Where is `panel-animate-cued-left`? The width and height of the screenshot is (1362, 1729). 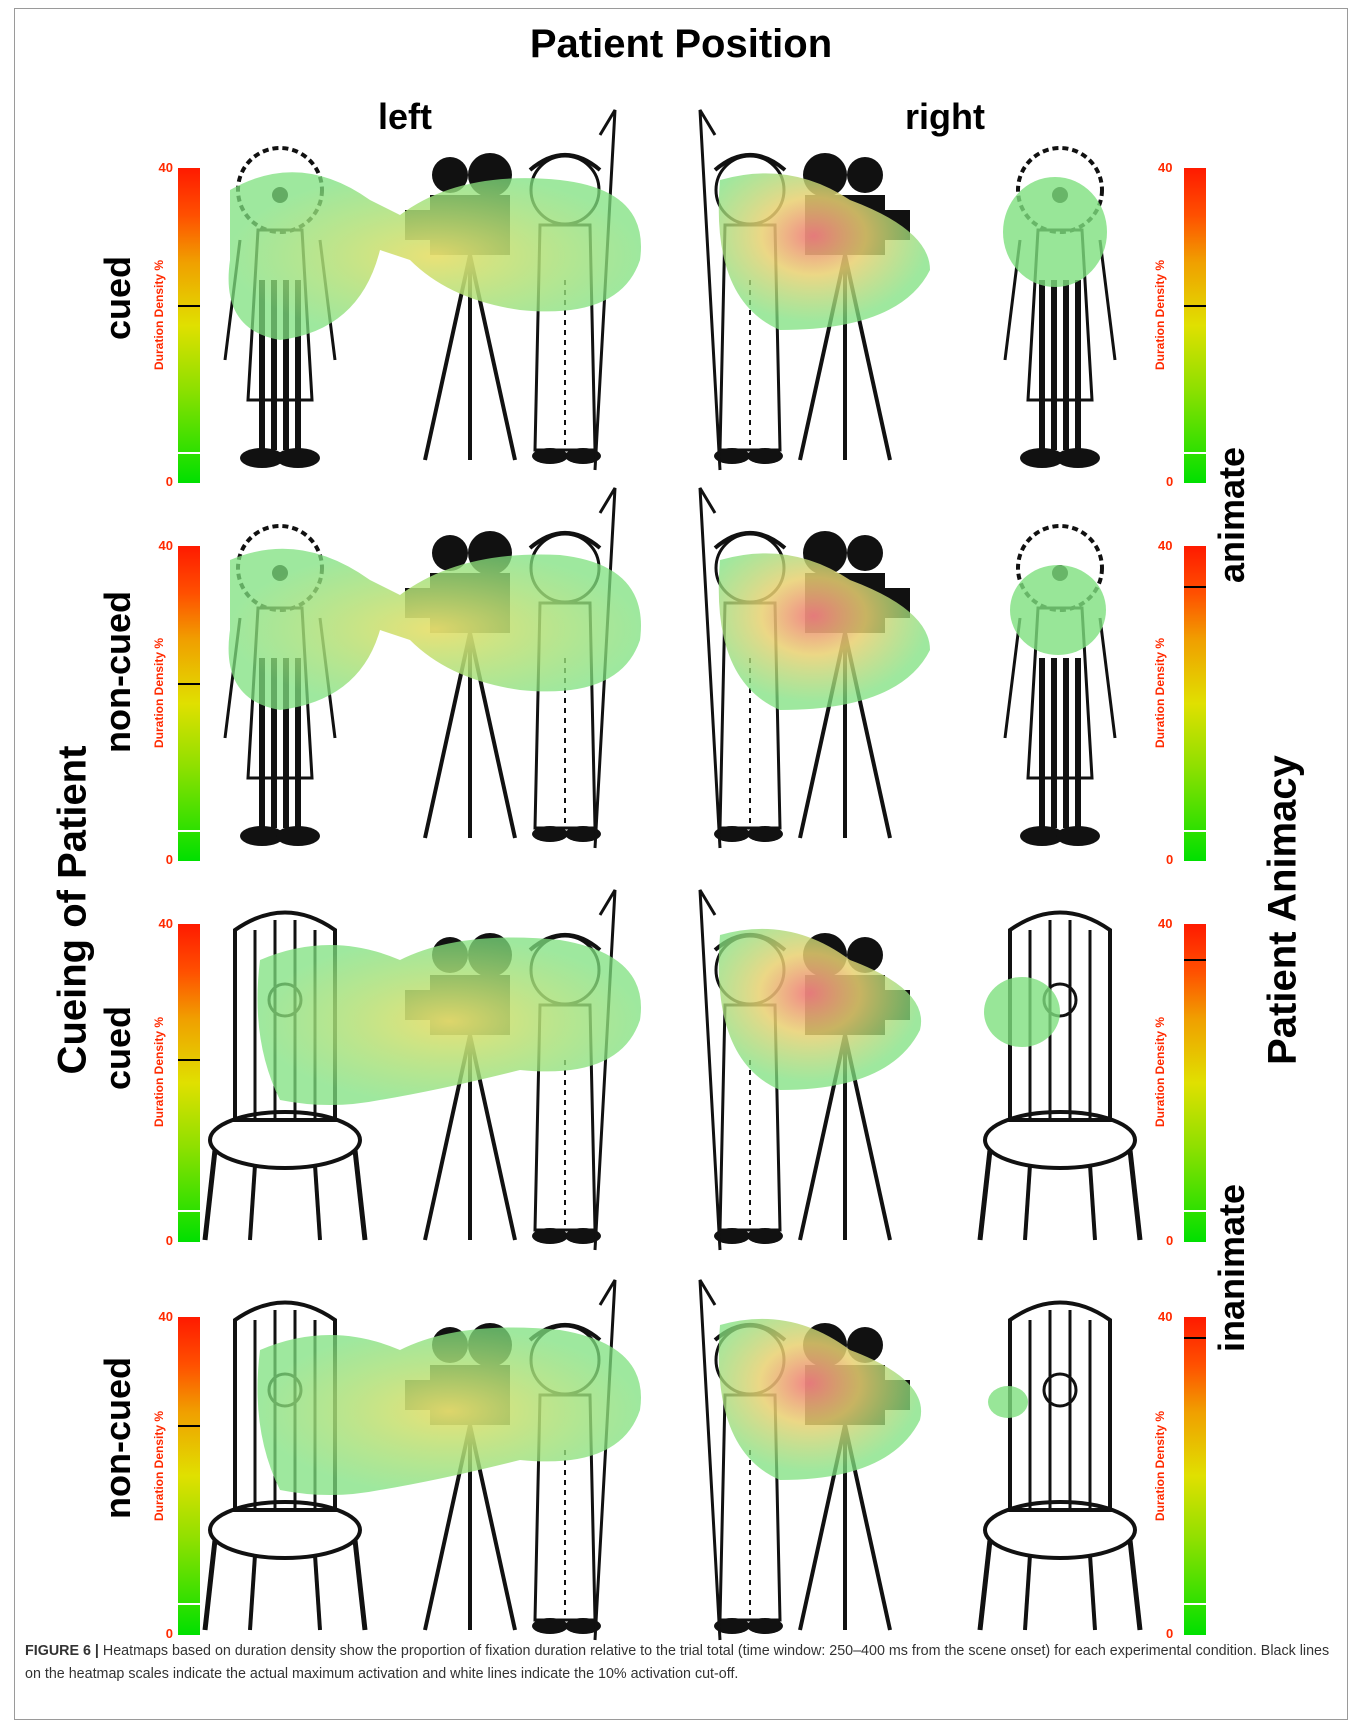
panel-animate-cued-left is located at coordinates (433, 290).